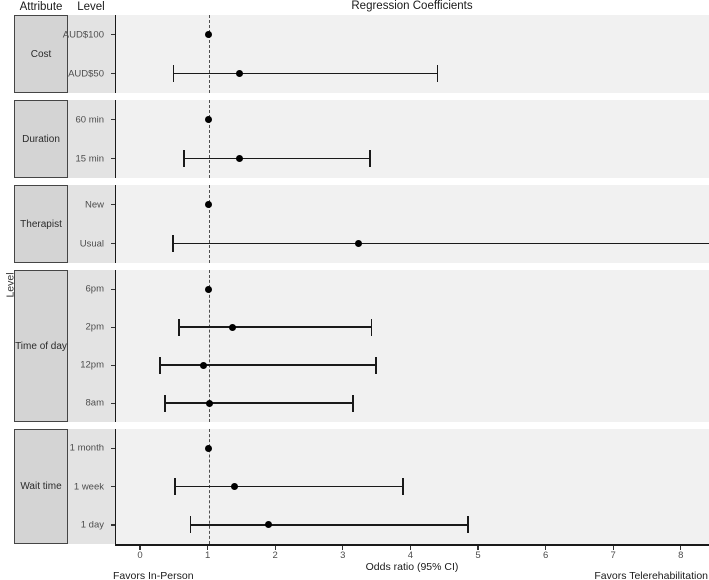 This screenshot has width=709, height=580. What do you see at coordinates (91, 346) in the screenshot?
I see `level-strip: 6pm 2pm 12pm 8am` at bounding box center [91, 346].